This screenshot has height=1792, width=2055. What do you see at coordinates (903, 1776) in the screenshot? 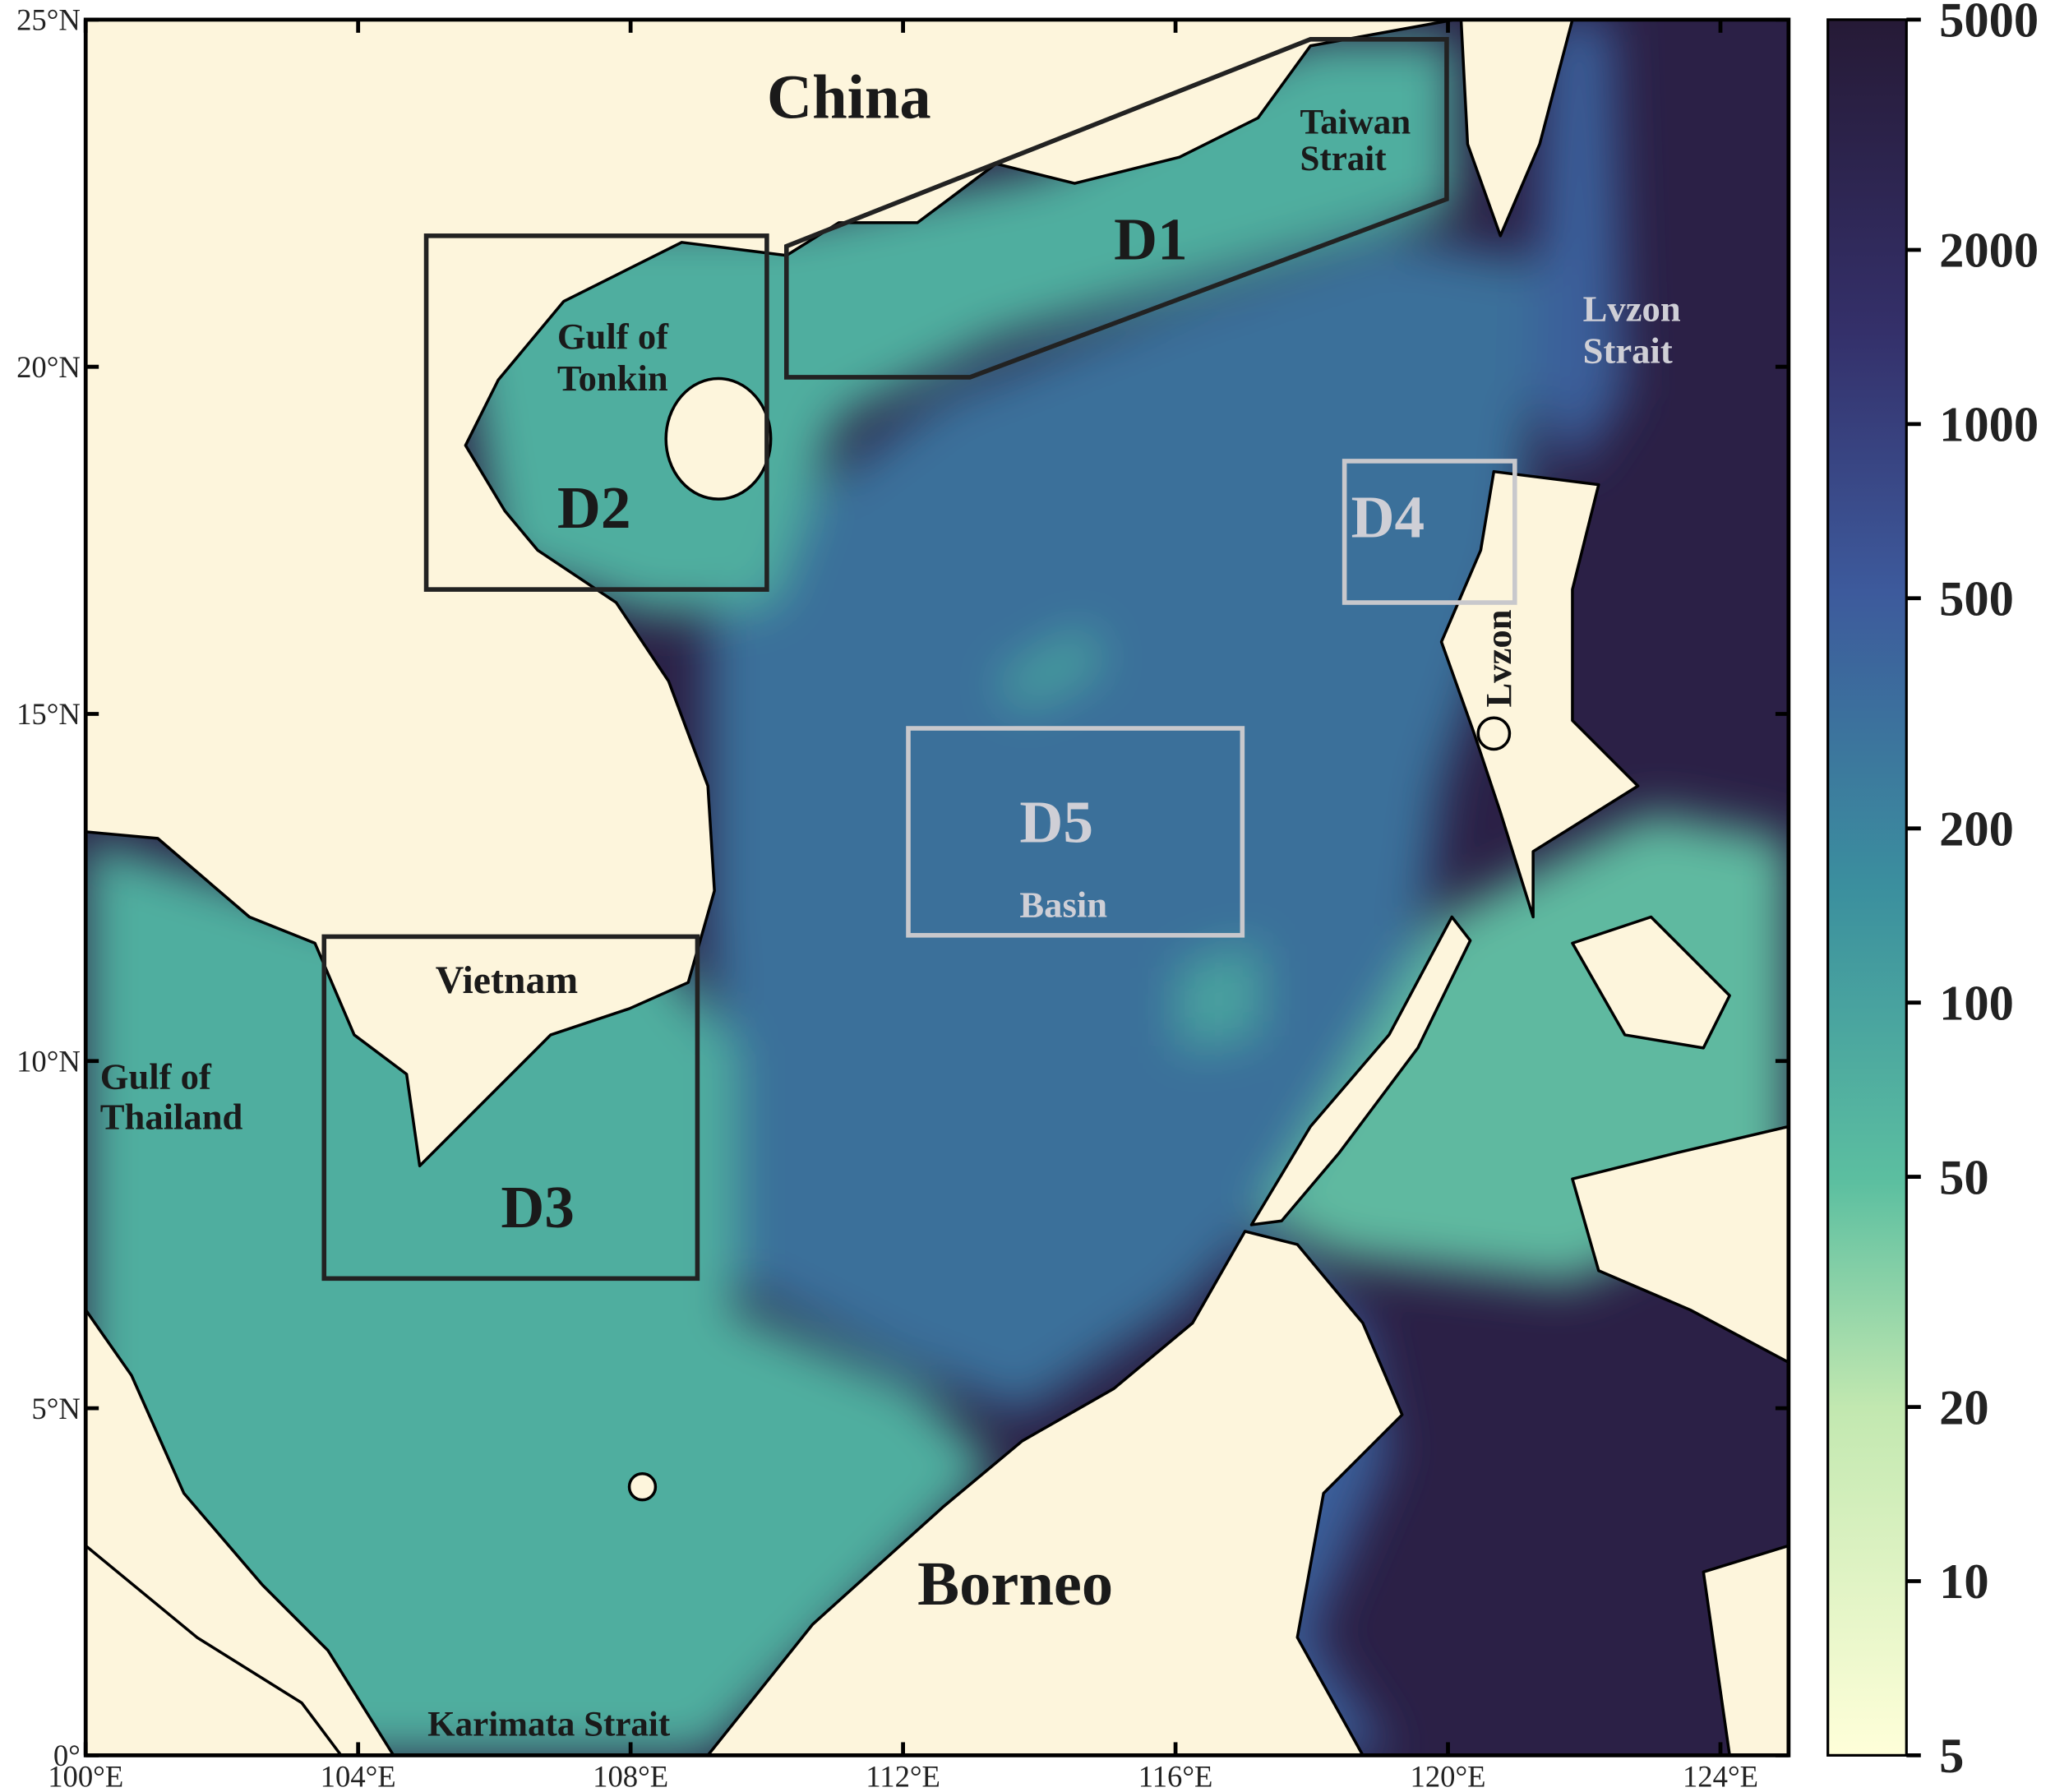
I see `x-tick-label: 112°E` at bounding box center [903, 1776].